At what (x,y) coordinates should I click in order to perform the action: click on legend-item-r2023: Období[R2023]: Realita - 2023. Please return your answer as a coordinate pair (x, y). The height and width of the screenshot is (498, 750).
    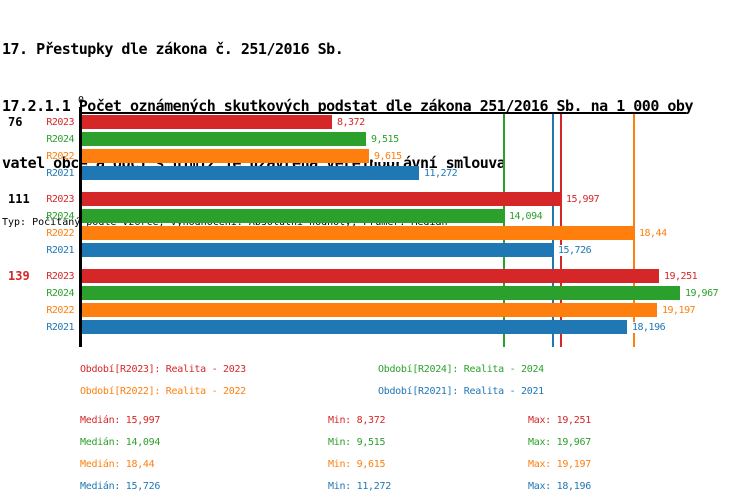
    Looking at the image, I should click on (163, 369).